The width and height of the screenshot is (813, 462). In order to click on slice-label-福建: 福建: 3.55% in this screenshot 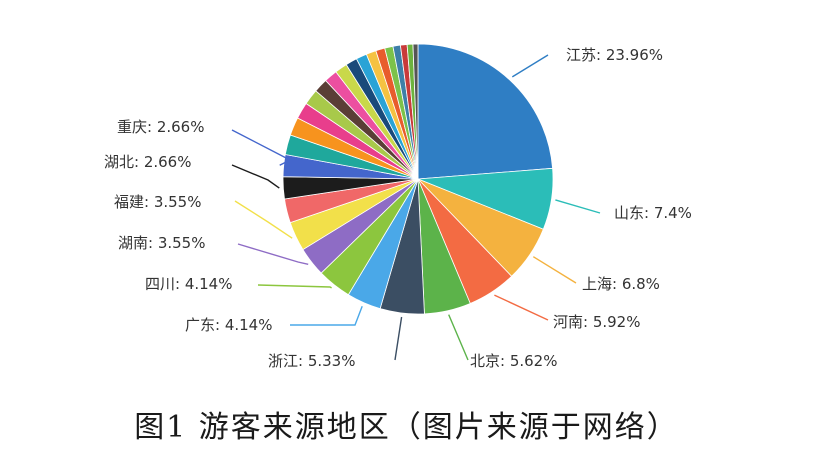, I will do `click(157, 202)`.